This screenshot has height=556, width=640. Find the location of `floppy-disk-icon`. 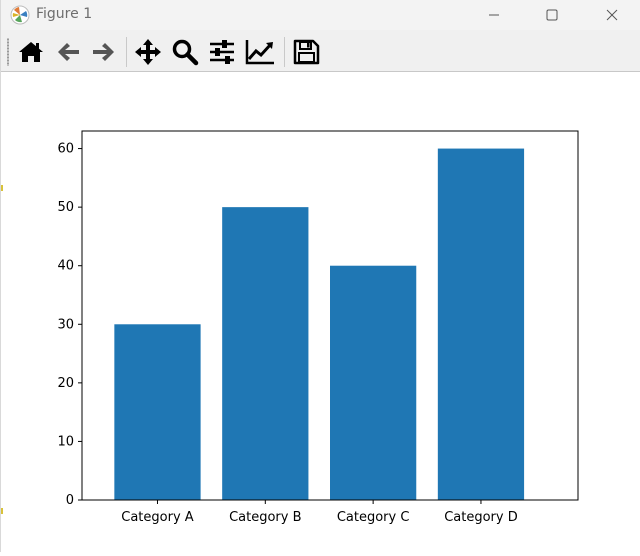

floppy-disk-icon is located at coordinates (306, 52).